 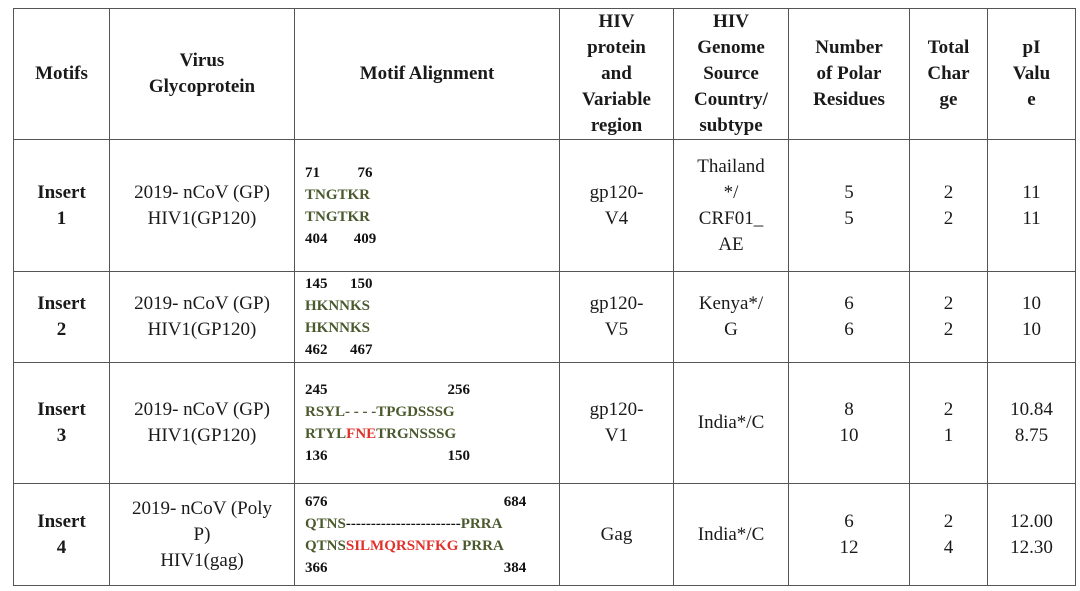 I want to click on alignment-sequence-ncov: HKNNKS, so click(x=338, y=306).